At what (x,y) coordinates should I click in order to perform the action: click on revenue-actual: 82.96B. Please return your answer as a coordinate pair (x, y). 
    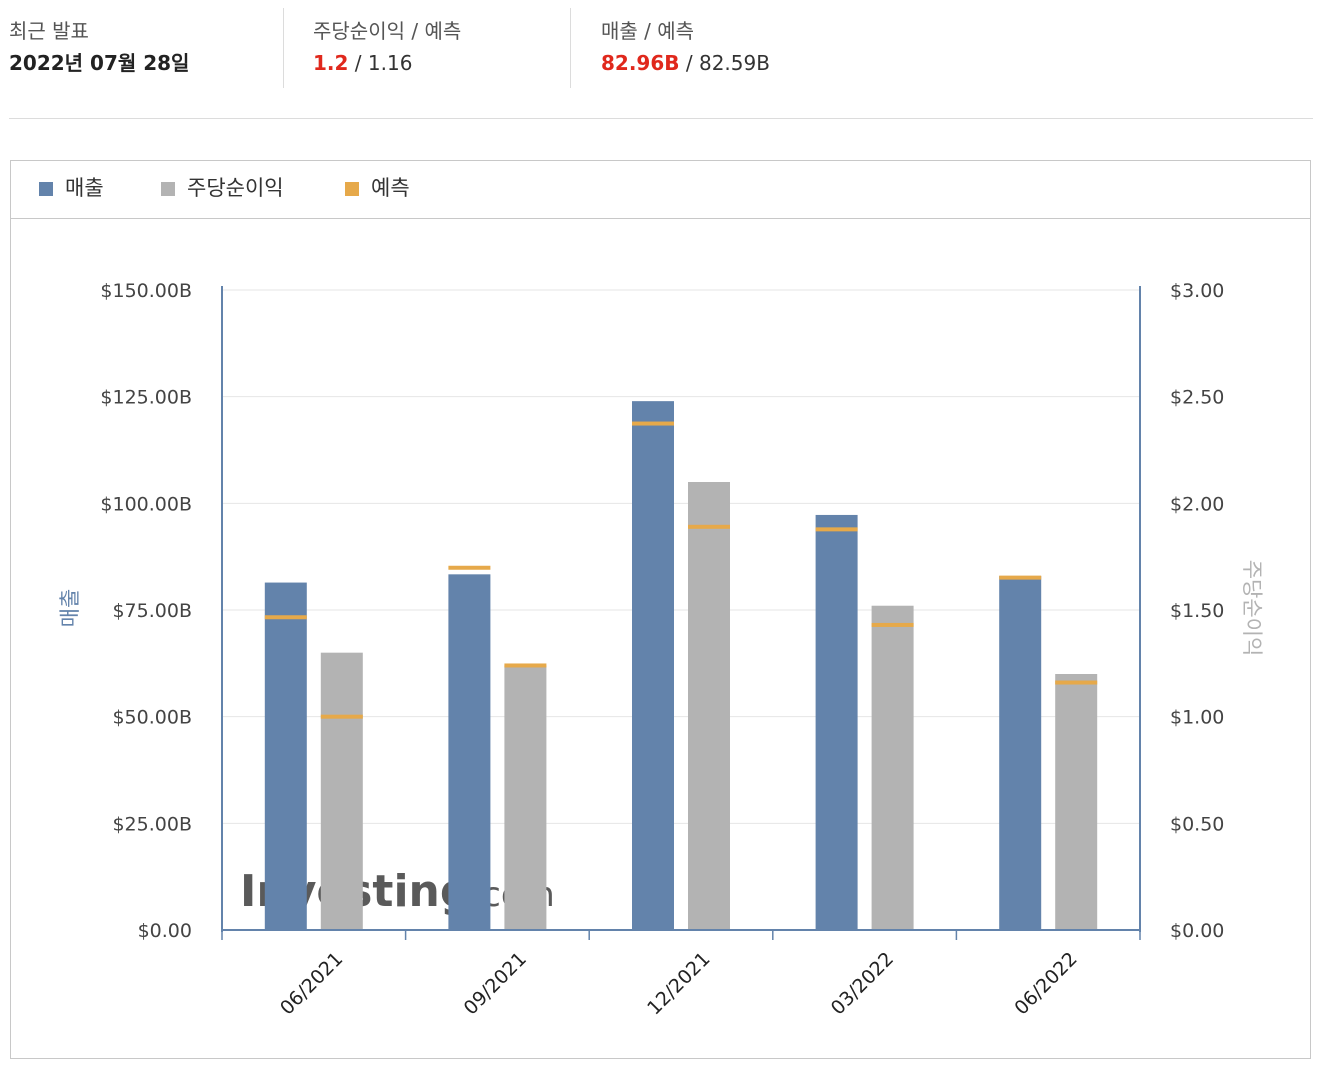
    Looking at the image, I should click on (640, 63).